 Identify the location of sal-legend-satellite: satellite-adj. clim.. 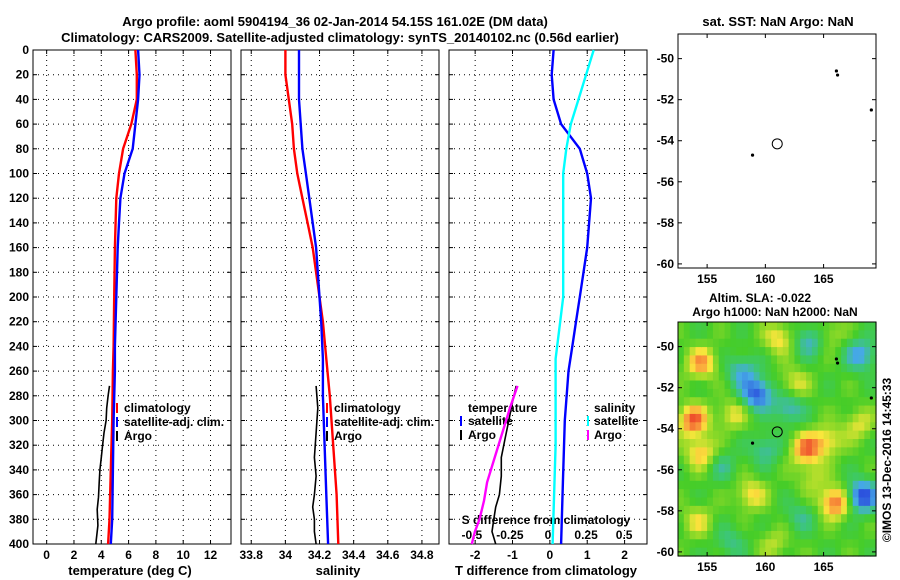
(384, 422).